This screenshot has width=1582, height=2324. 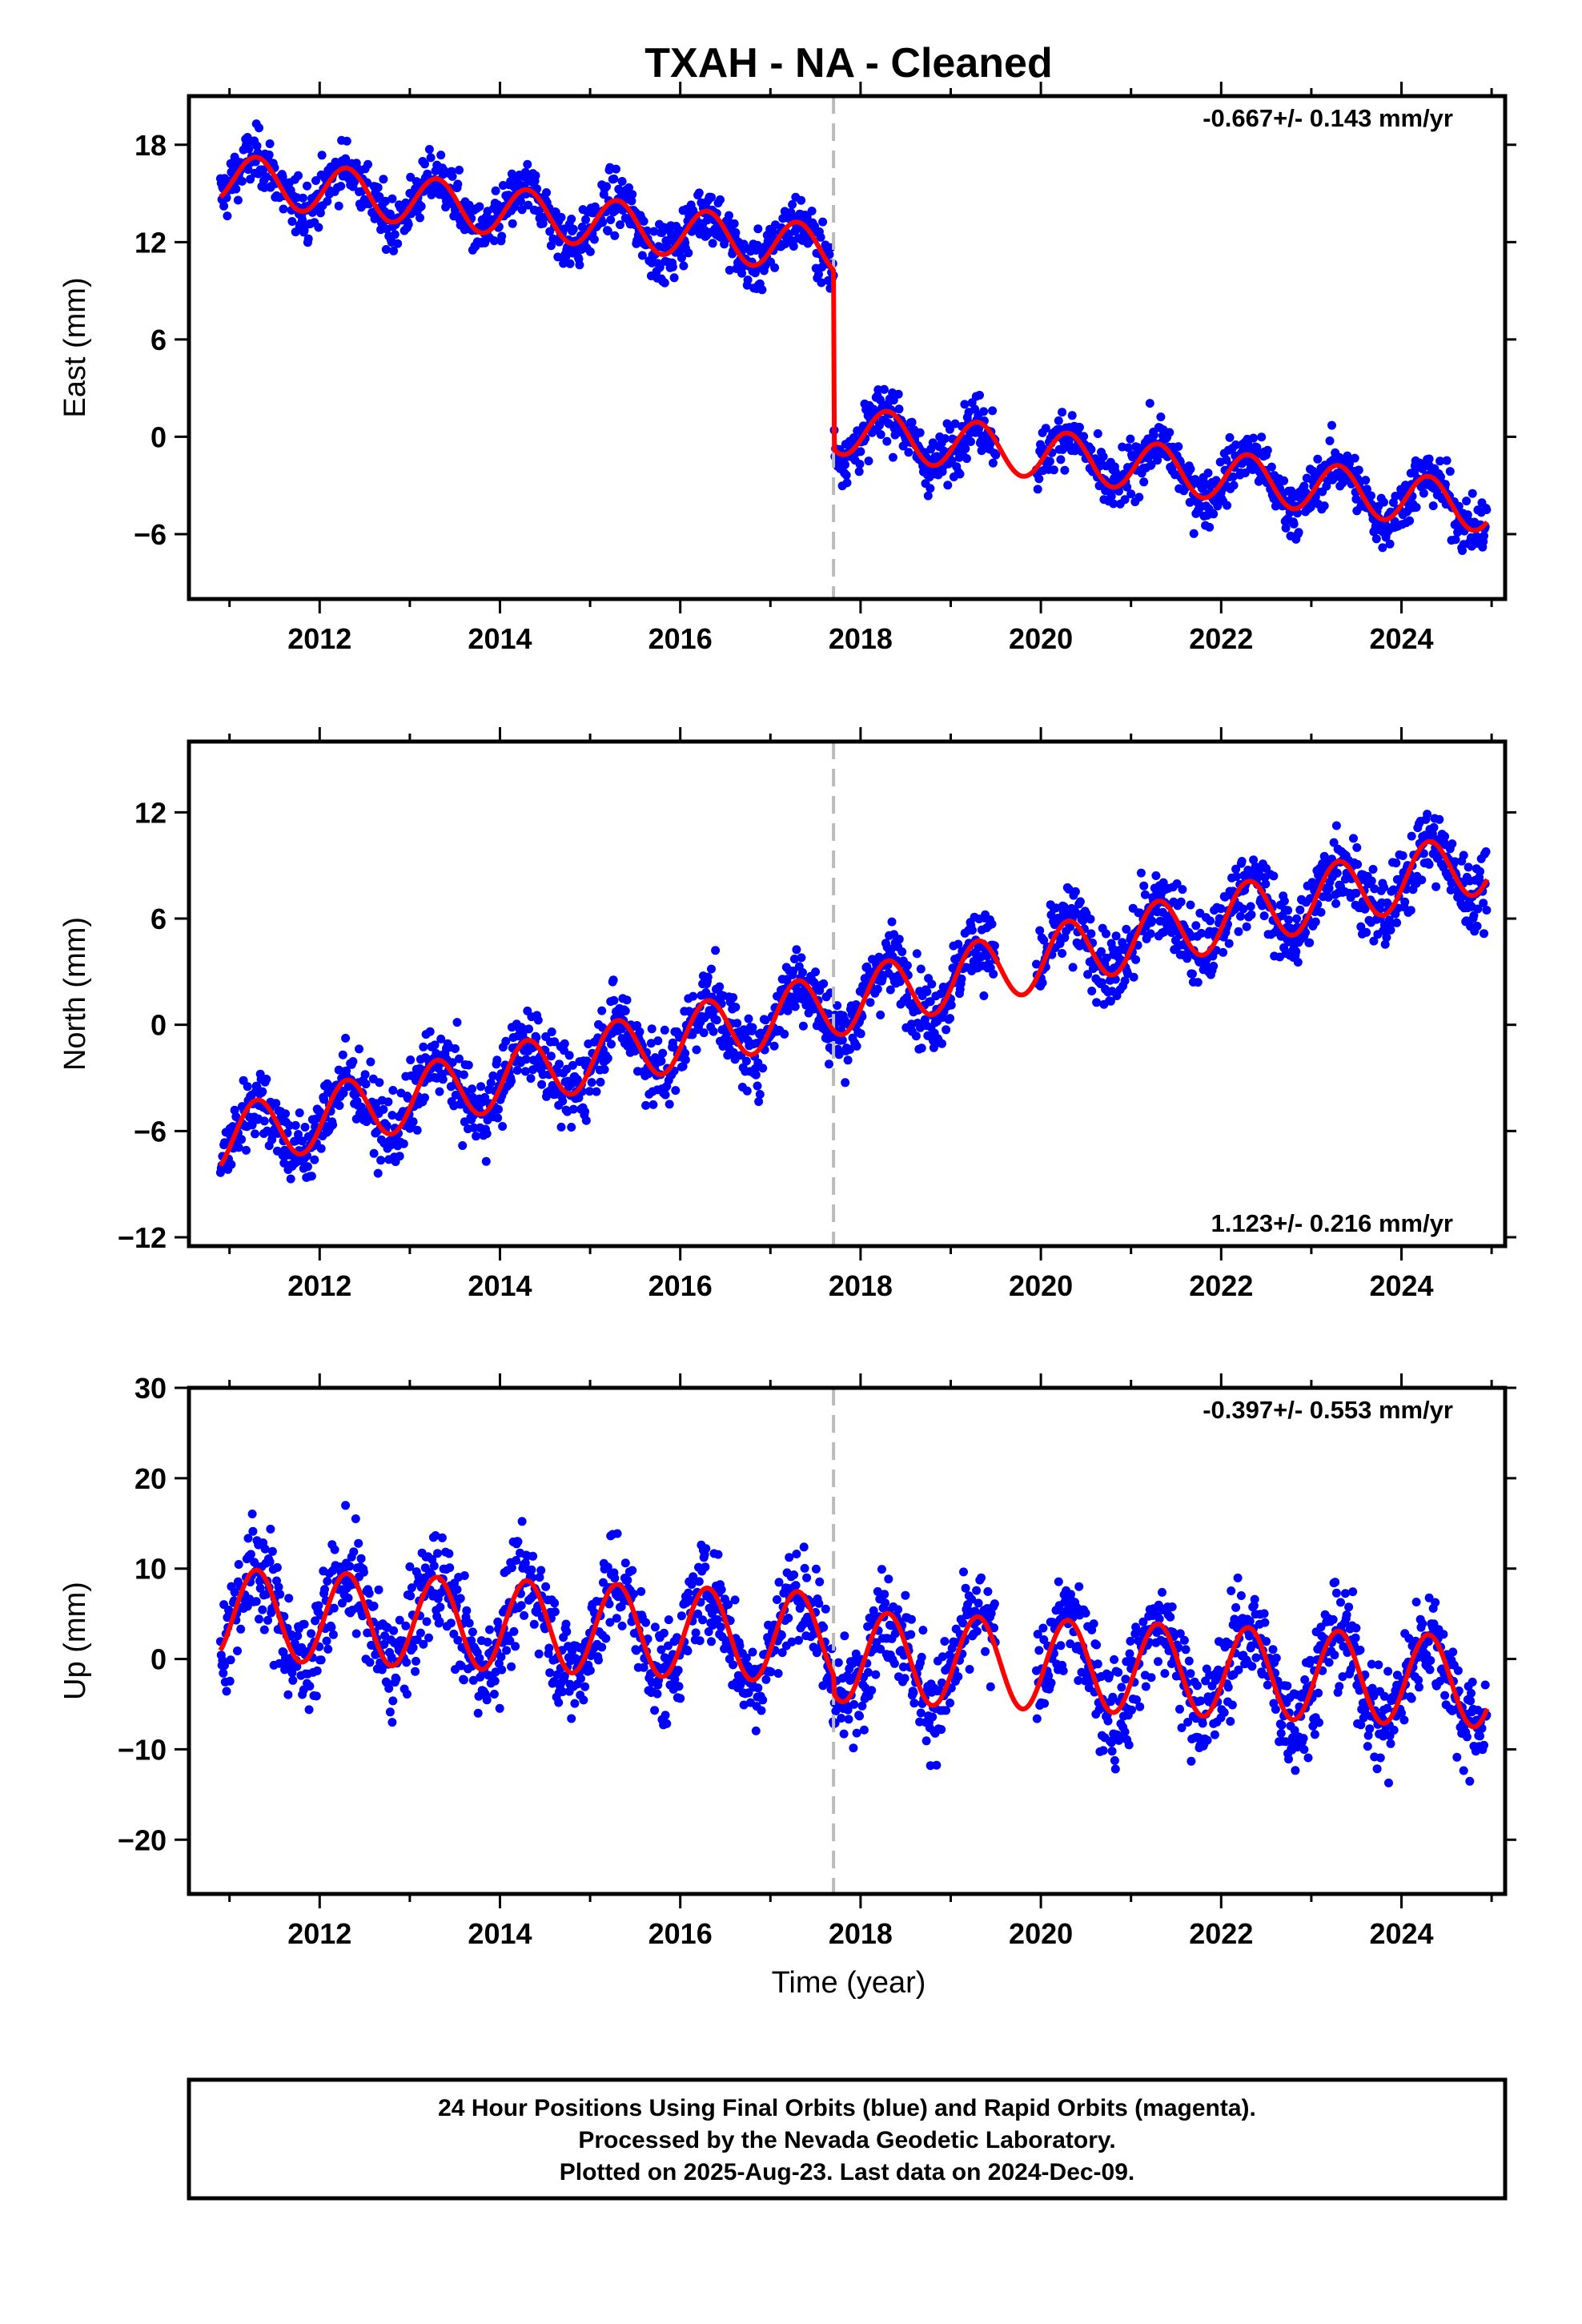 What do you see at coordinates (159, 919) in the screenshot?
I see `y-tick-label: 6` at bounding box center [159, 919].